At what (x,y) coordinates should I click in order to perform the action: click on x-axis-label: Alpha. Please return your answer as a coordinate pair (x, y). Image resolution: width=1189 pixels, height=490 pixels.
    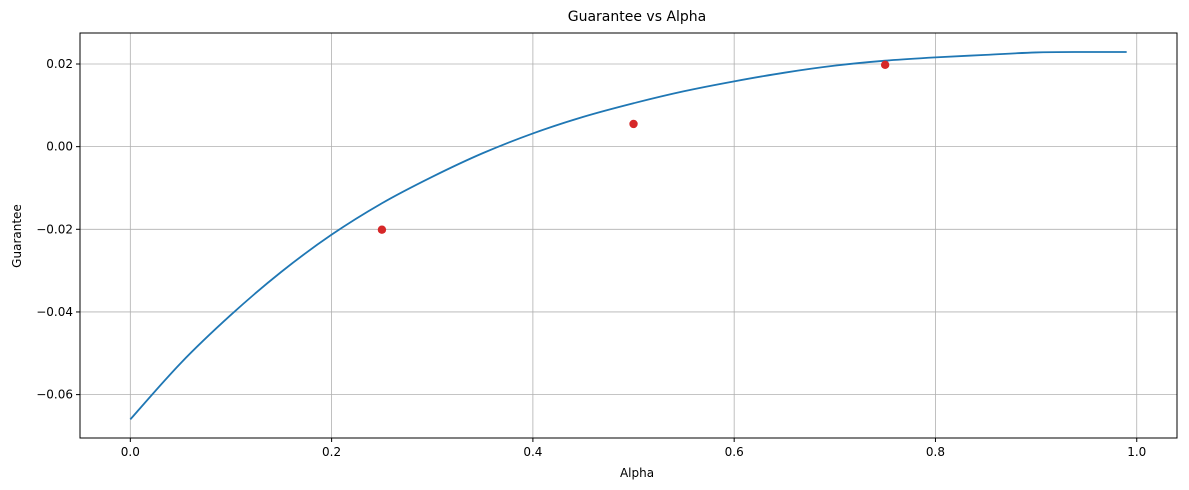
    Looking at the image, I should click on (637, 473).